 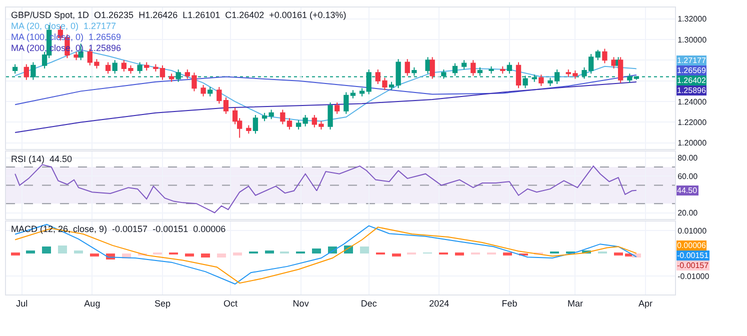 What do you see at coordinates (687, 190) in the screenshot?
I see `text: 44.50` at bounding box center [687, 190].